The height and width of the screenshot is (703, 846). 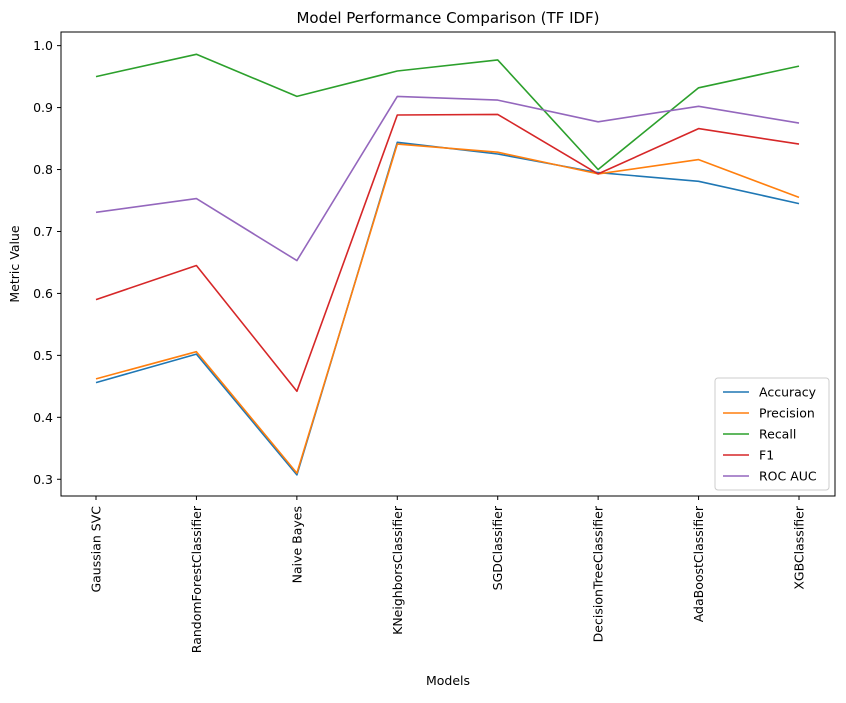 I want to click on y-axis-label: Metric Value, so click(x=14, y=263).